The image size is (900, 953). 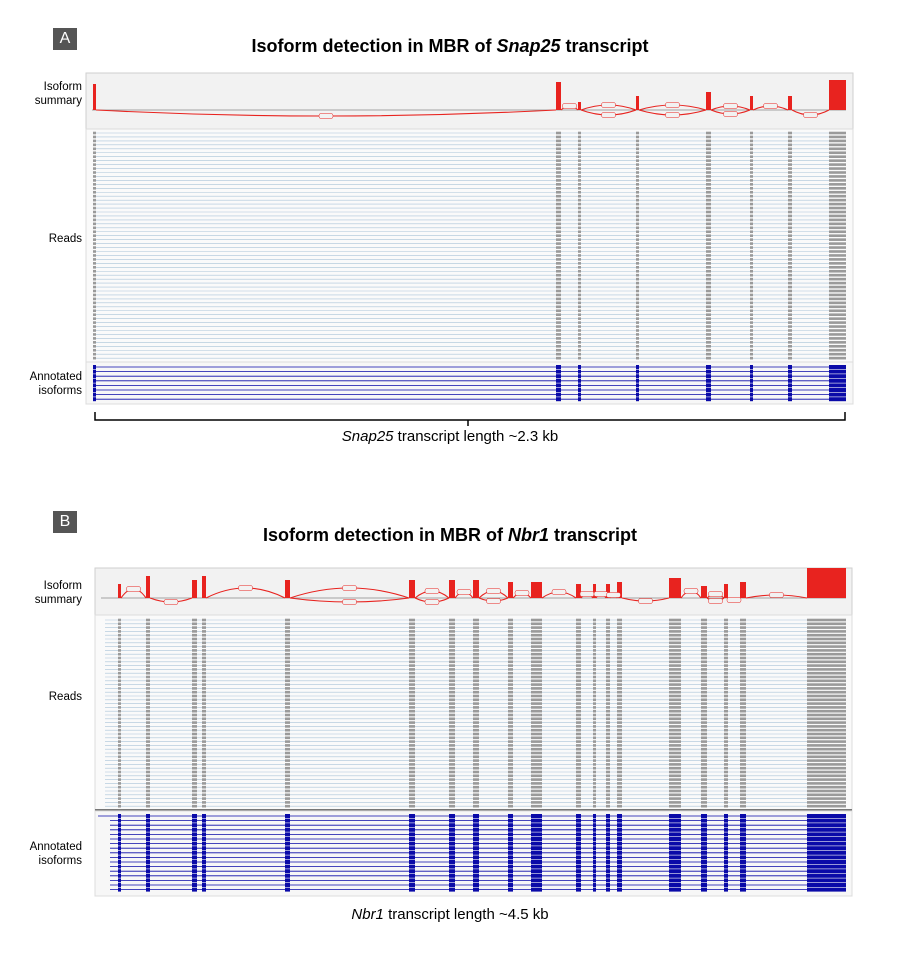 What do you see at coordinates (528, 535) in the screenshot?
I see `panel-b-title-gene: Nbr1` at bounding box center [528, 535].